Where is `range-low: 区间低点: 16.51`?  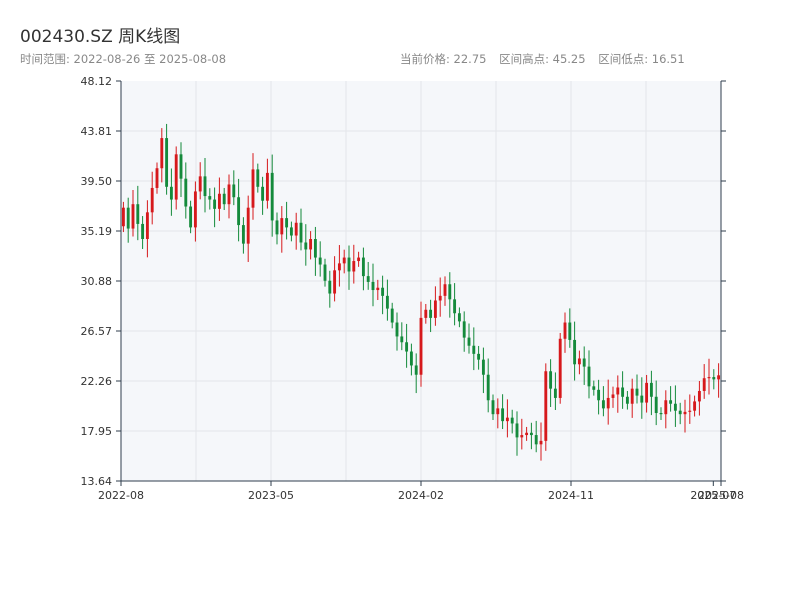
range-low: 区间低点: 16.51 is located at coordinates (641, 59).